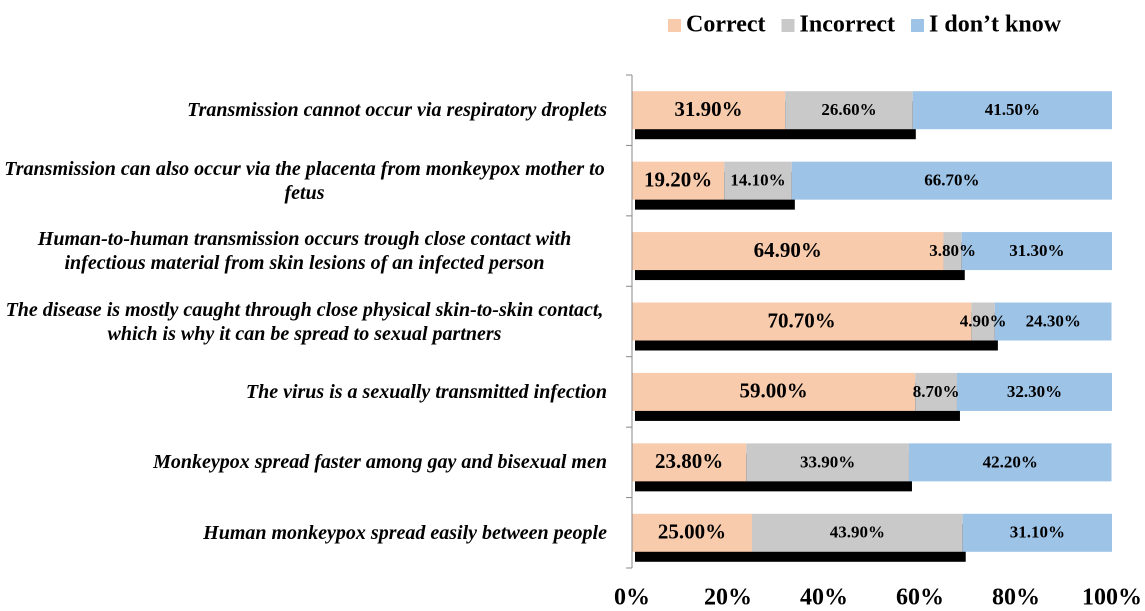 The height and width of the screenshot is (611, 1145). I want to click on value-label: 23.80%, so click(689, 461).